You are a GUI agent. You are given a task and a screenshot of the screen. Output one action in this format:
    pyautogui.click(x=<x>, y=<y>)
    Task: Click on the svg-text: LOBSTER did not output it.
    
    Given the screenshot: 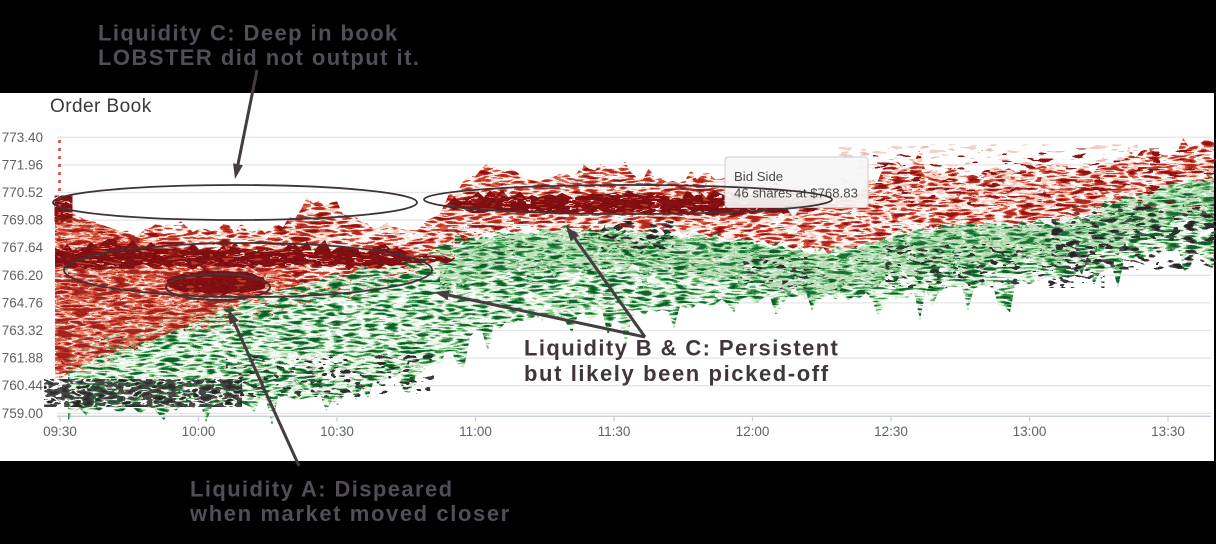 What is the action you would take?
    pyautogui.click(x=259, y=57)
    